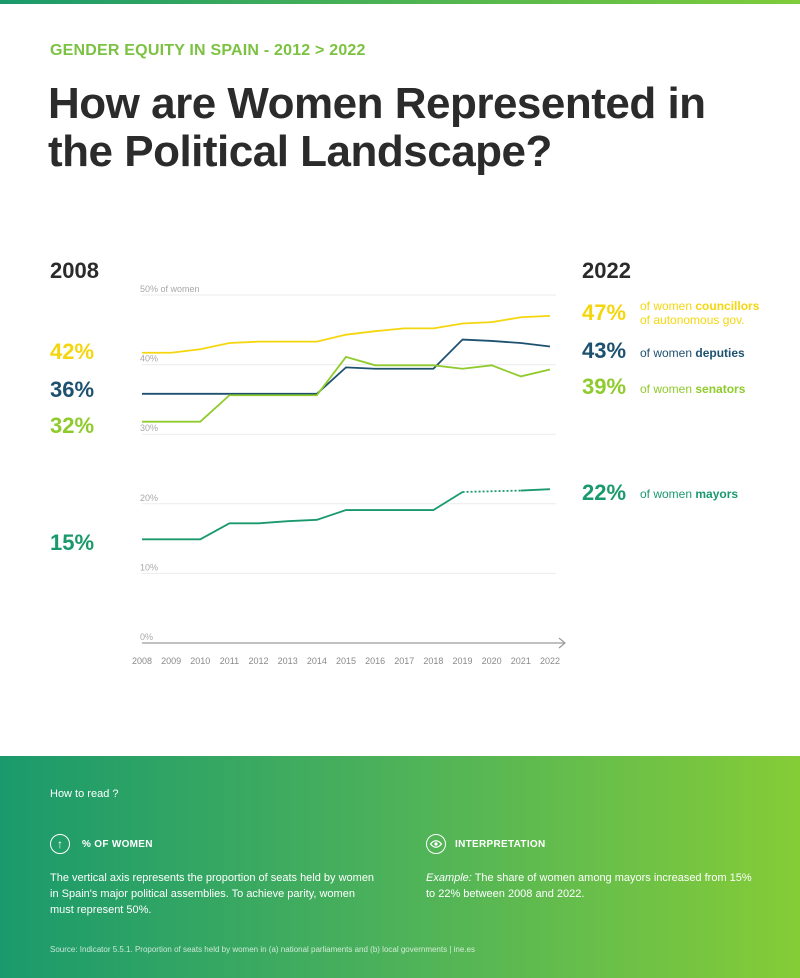 The image size is (800, 978). Describe the element at coordinates (700, 313) in the screenshot. I see `right-label-councillors: of women councillors of autonomous gov.` at that location.